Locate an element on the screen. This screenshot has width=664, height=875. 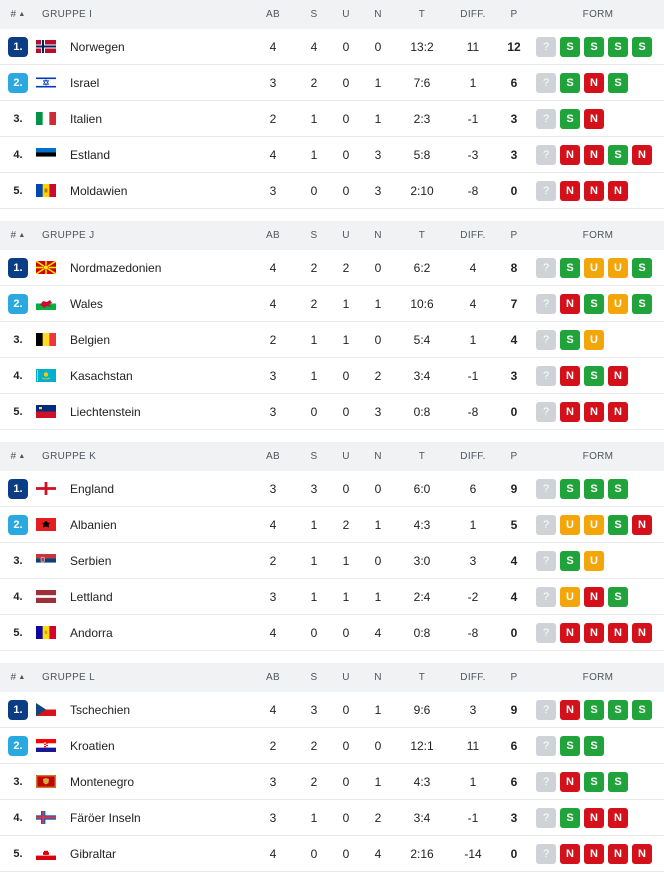
table-row: 2. Kroatien 2 2 0 0 12:1 11 6? S S is located at coordinates (332, 746).